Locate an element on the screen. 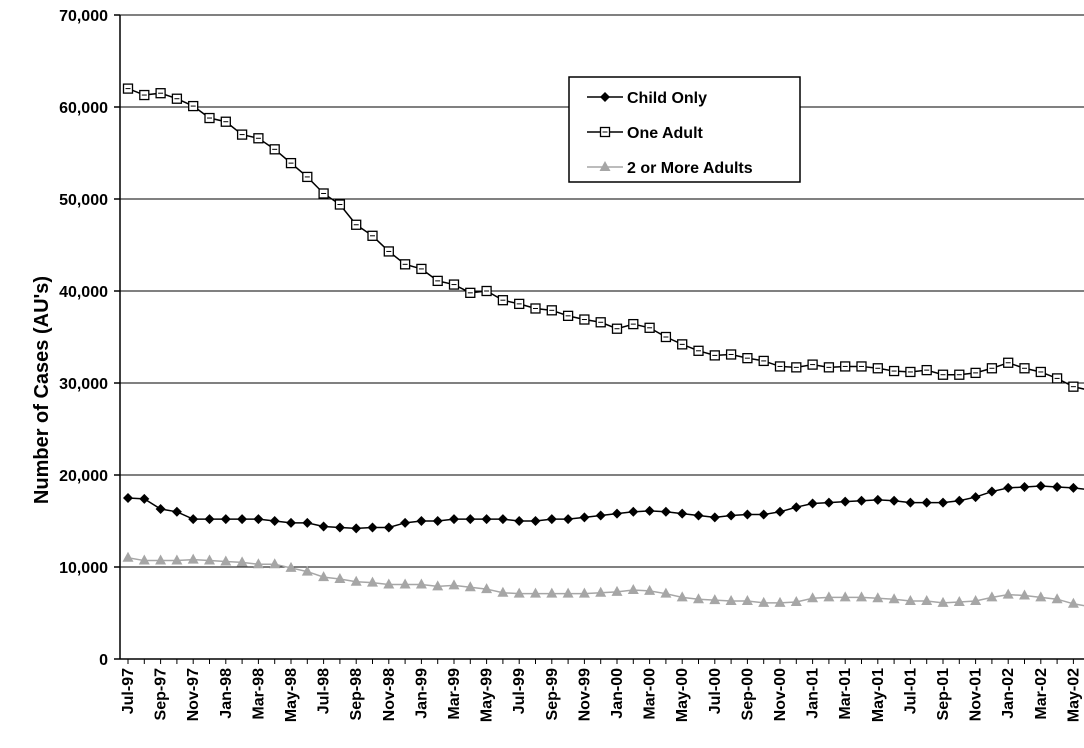 The width and height of the screenshot is (1084, 748). x-tick-label: Mar-99 is located at coordinates (454, 694).